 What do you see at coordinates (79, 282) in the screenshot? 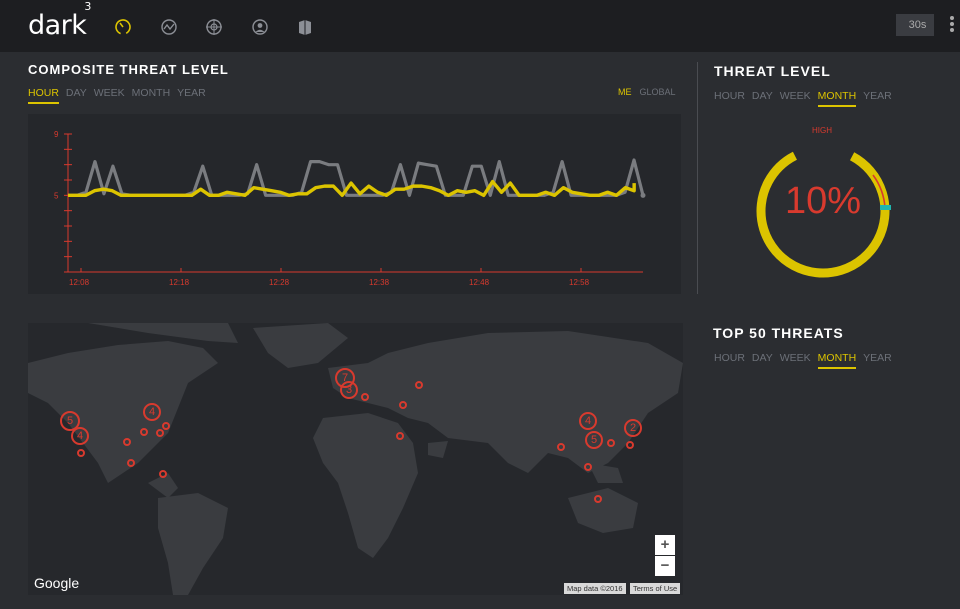
I see `x-tick-label: 12:08` at bounding box center [79, 282].